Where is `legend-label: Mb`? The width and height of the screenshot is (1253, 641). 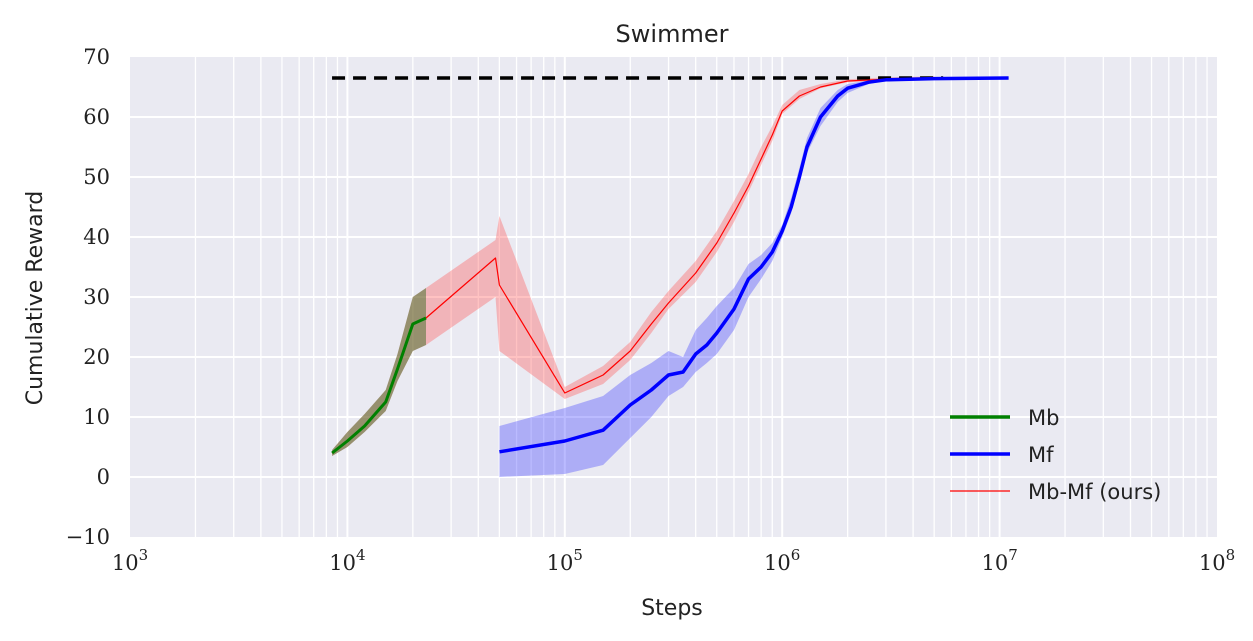
legend-label: Mb is located at coordinates (1043, 418).